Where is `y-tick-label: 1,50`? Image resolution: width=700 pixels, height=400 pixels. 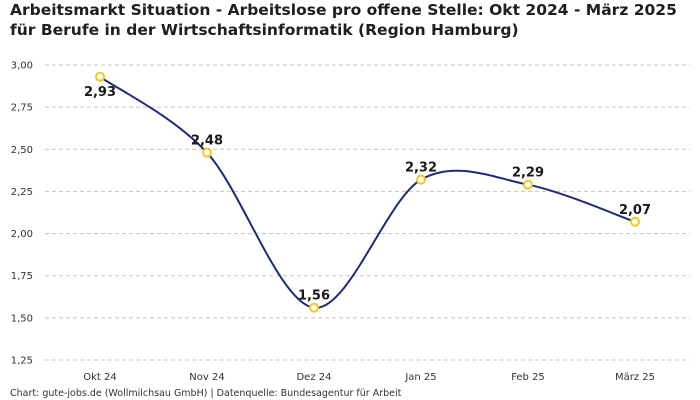 y-tick-label: 1,50 is located at coordinates (22, 318).